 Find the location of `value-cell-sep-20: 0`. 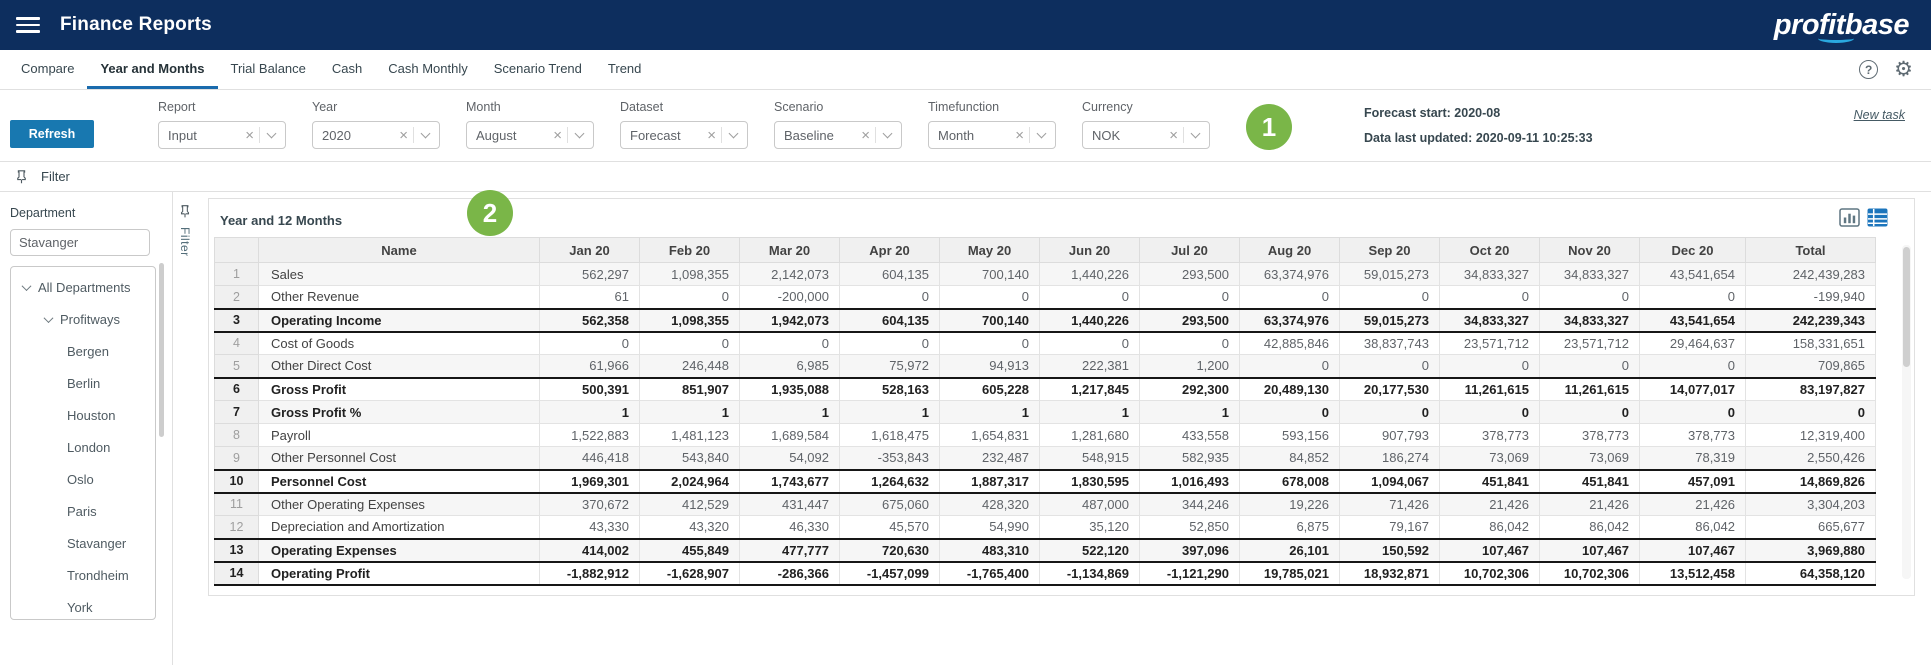

value-cell-sep-20: 0 is located at coordinates (1389, 366).